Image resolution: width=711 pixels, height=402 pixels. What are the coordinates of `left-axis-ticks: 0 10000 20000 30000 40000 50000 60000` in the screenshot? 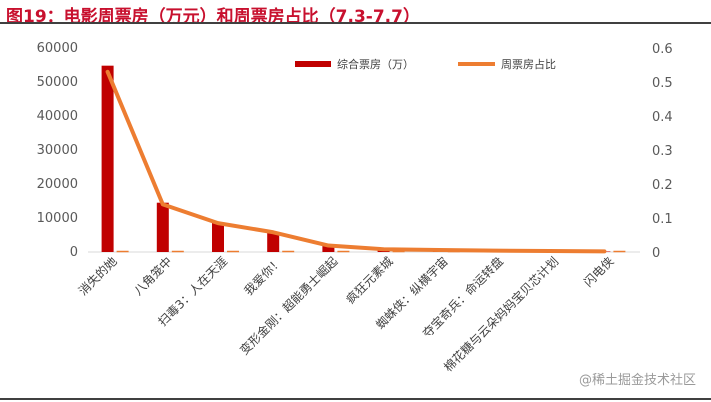 It's located at (57, 150).